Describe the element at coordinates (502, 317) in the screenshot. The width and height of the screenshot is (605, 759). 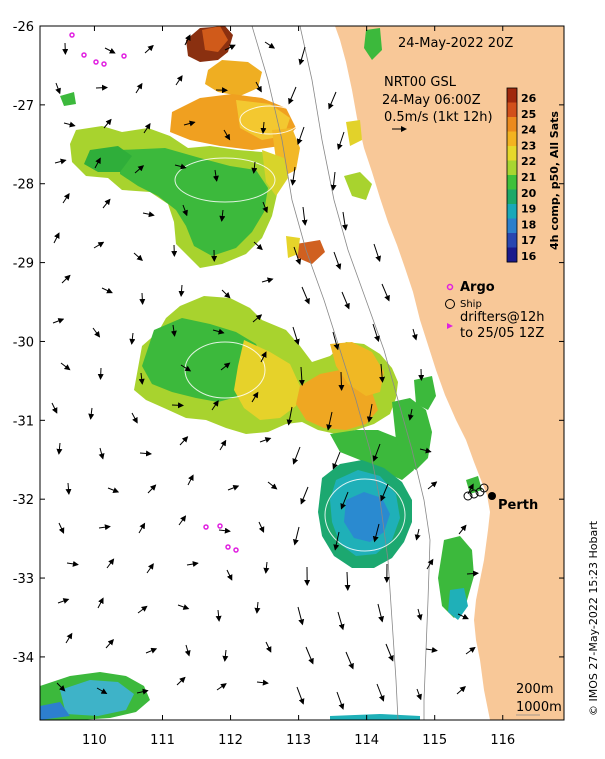
I see `legend-drifters-1: drifters@12h` at that location.